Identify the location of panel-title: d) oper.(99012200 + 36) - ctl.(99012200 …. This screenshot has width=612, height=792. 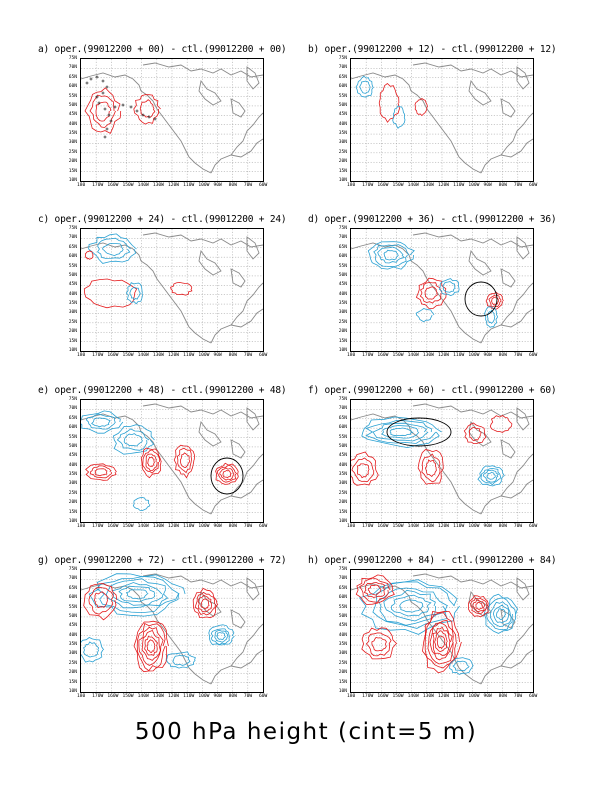
(432, 219).